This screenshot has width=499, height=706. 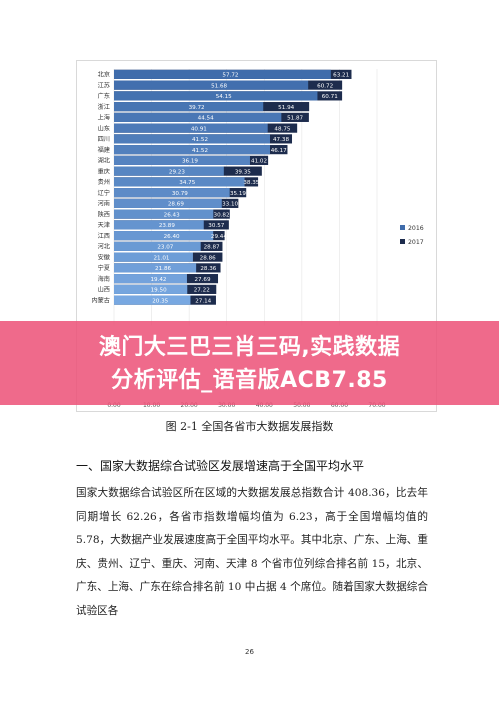 I want to click on category-label: 河南, so click(x=104, y=204).